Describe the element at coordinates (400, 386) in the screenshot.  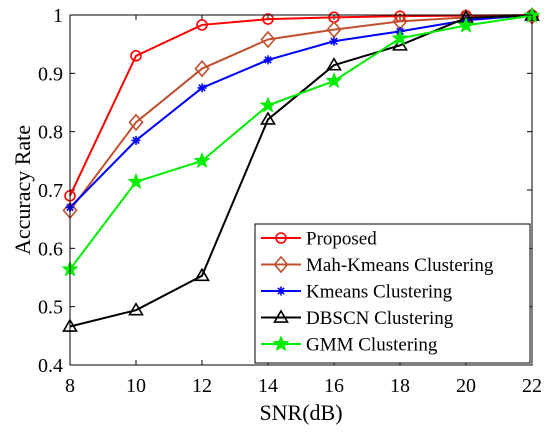
I see `x-tick-label-18: 18` at that location.